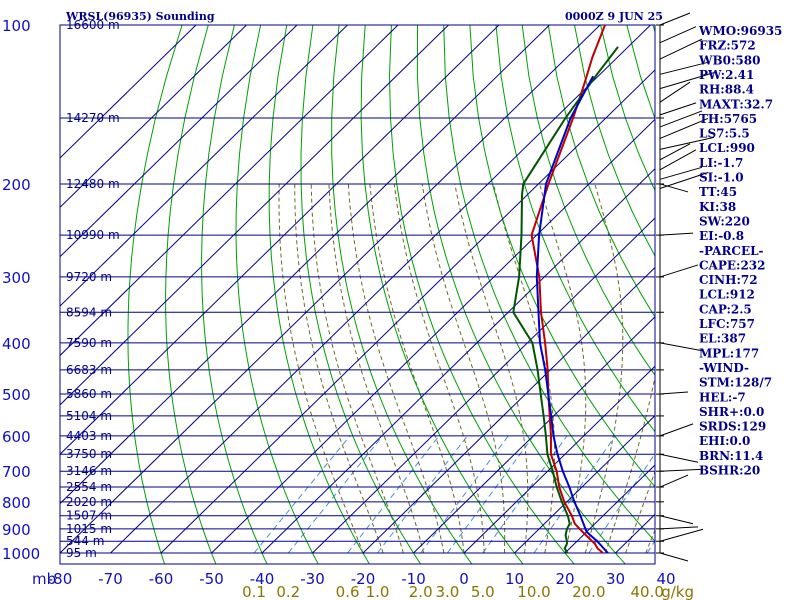  What do you see at coordinates (413, 579) in the screenshot?
I see `temperature-tick-label: -10` at bounding box center [413, 579].